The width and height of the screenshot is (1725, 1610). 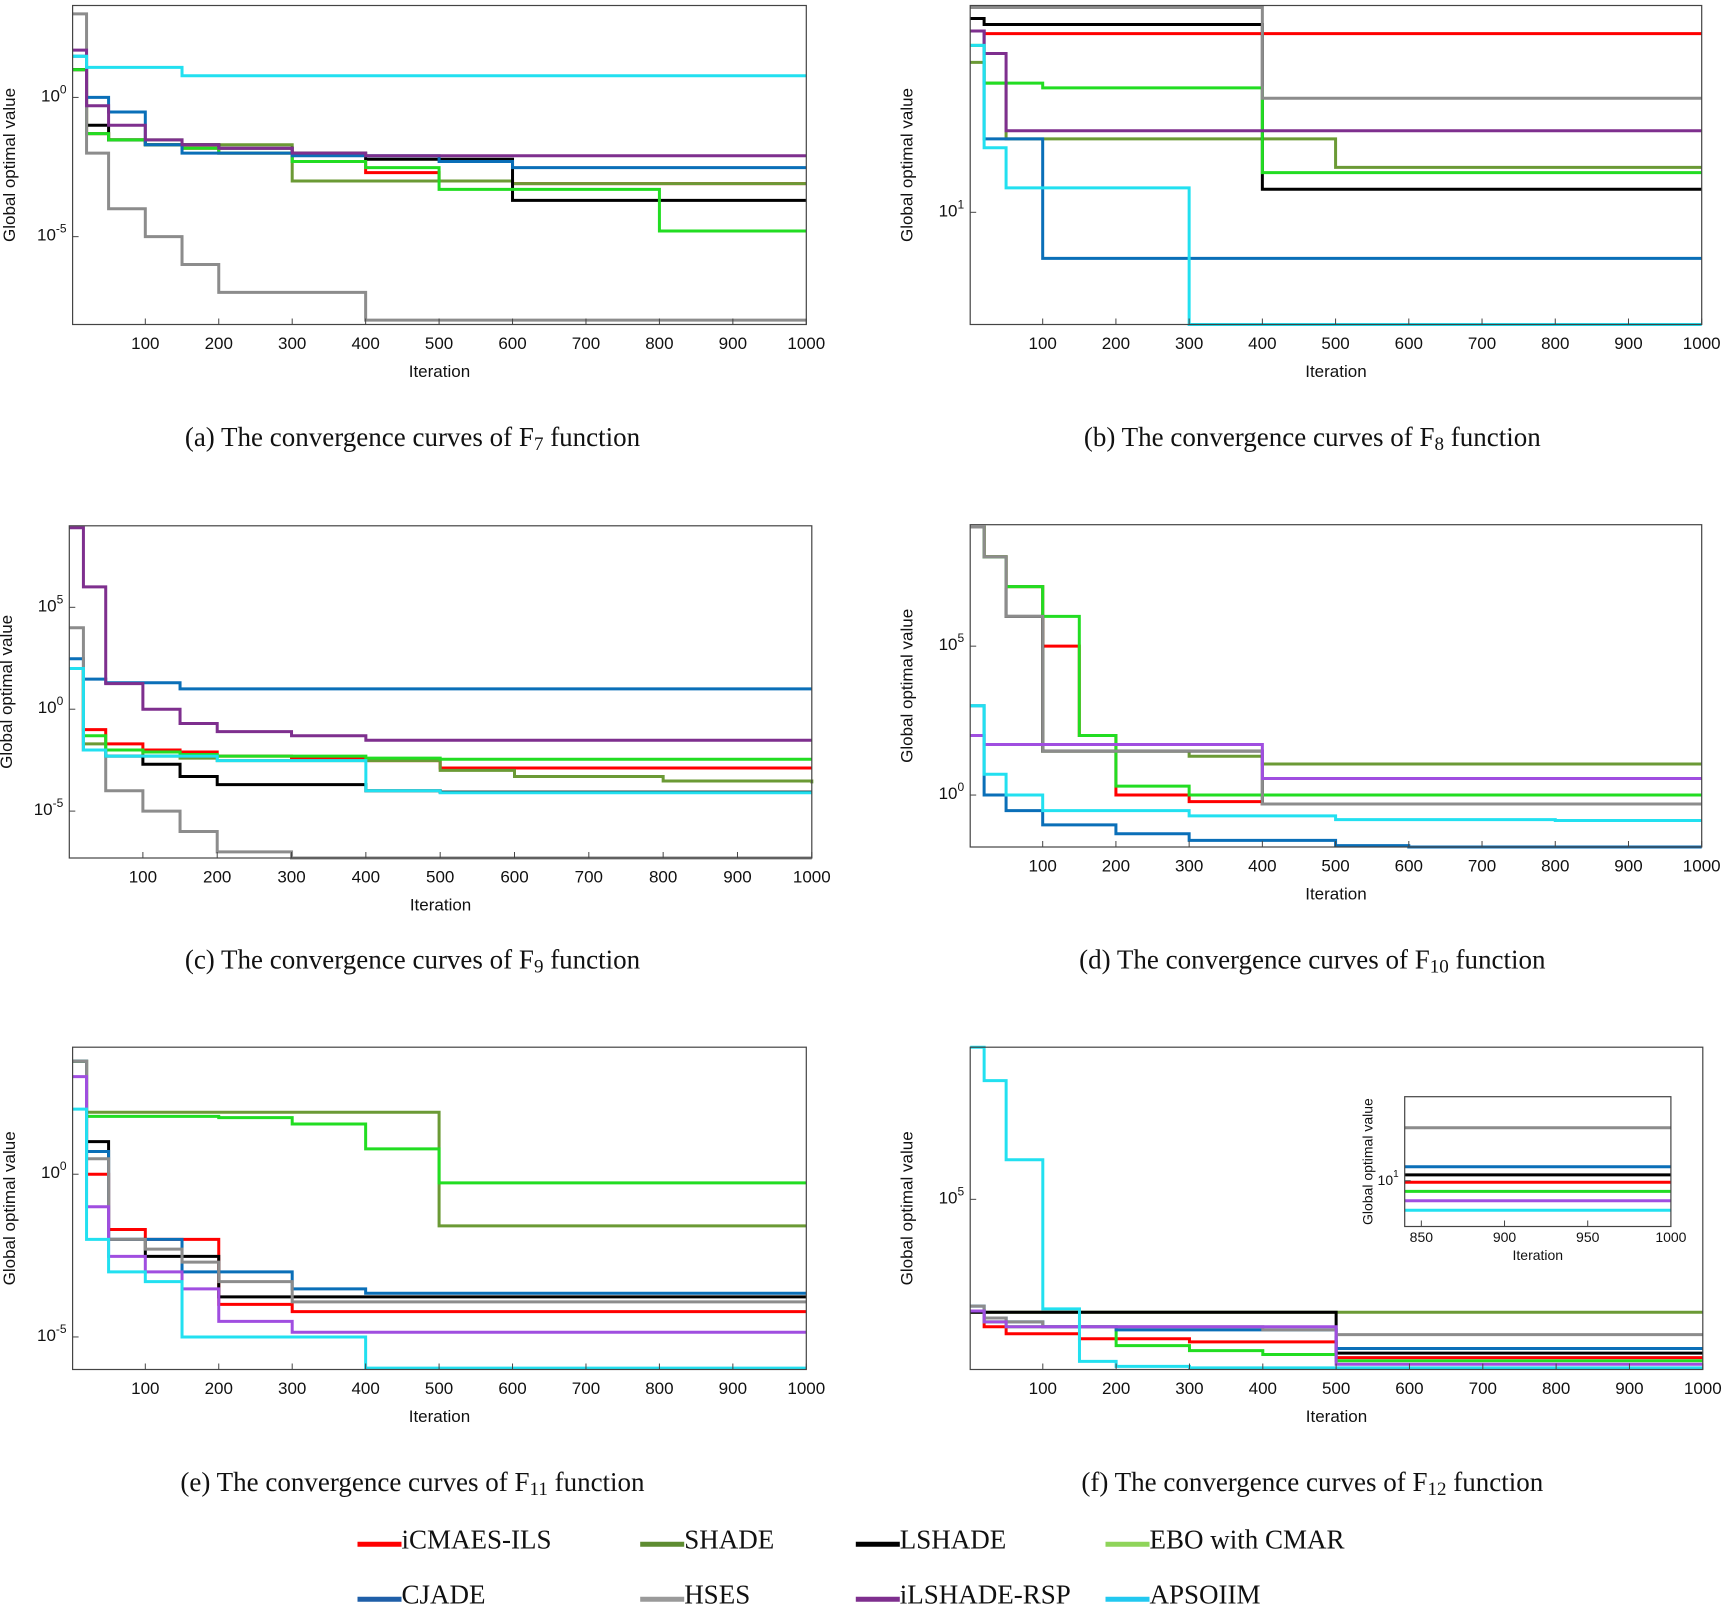 I want to click on plot-frame, so click(x=1538, y=1162).